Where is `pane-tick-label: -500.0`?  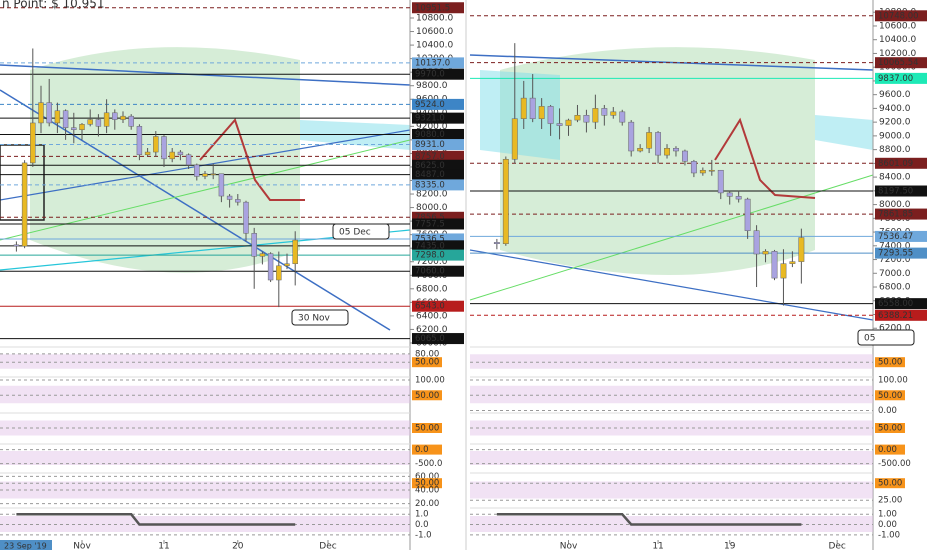 pane-tick-label: -500.0 is located at coordinates (428, 464).